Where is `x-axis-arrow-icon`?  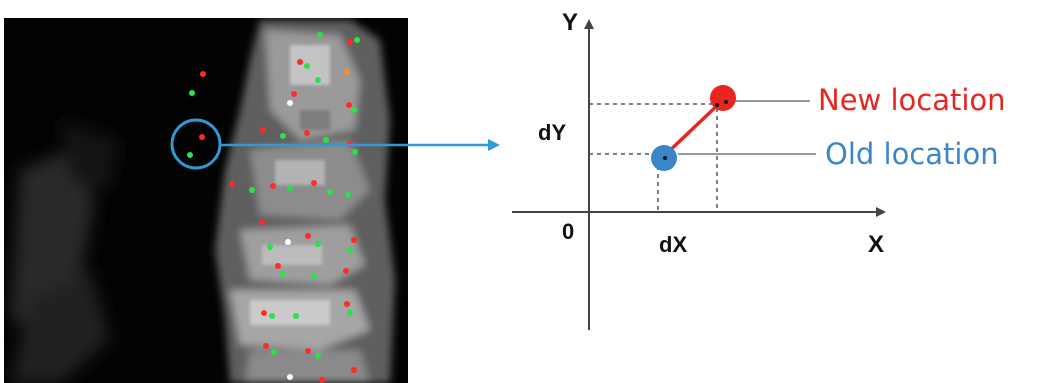
x-axis-arrow-icon is located at coordinates (881, 212).